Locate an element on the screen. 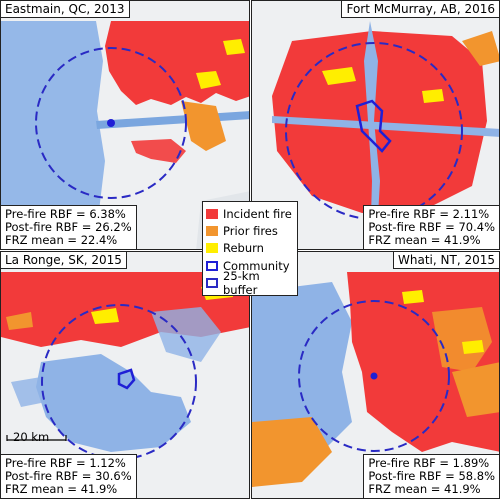  legend-label: Community is located at coordinates (256, 265).